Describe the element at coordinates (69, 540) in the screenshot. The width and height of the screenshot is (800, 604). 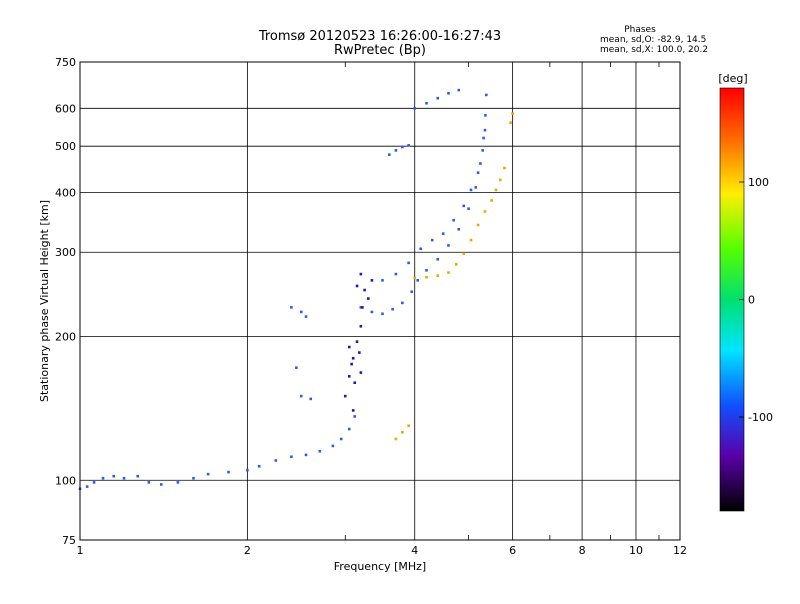
I see `y-tick-label: 75` at that location.